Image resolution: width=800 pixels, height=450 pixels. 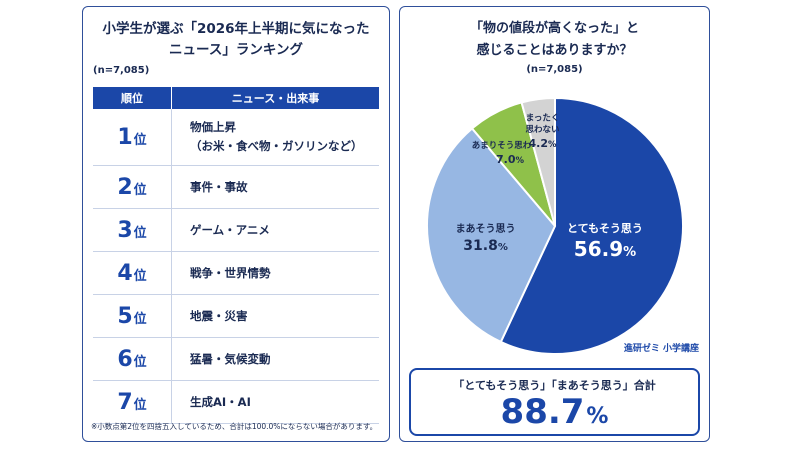 I want to click on total-percent-sign: %, so click(x=597, y=416).